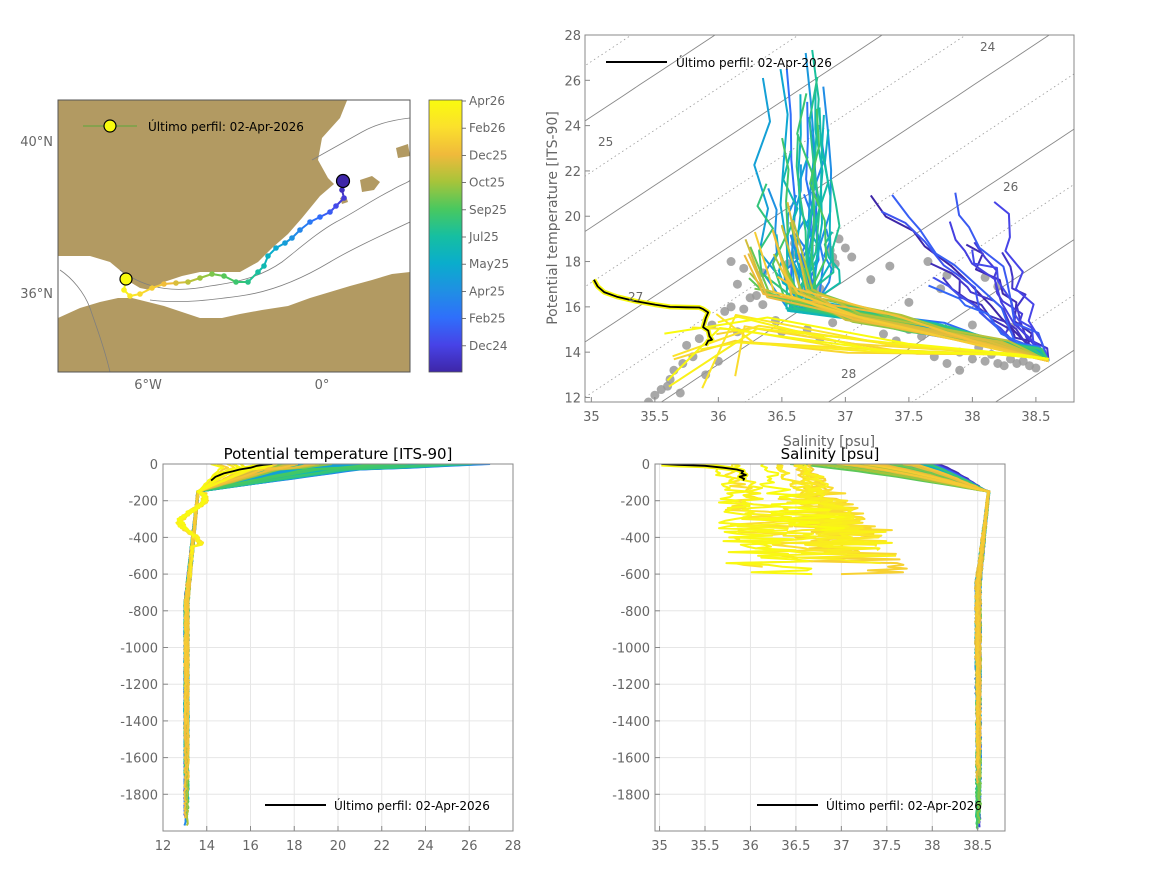  What do you see at coordinates (705, 473) in the screenshot?
I see `sp-last-profile` at bounding box center [705, 473].